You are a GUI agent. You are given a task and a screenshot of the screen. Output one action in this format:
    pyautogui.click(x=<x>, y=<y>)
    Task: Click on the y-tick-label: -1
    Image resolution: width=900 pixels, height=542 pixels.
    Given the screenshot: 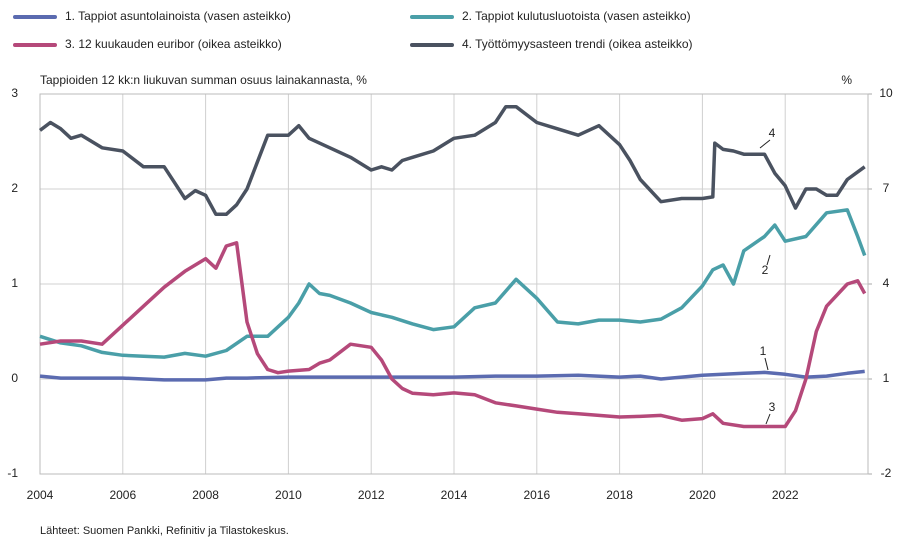 What is the action you would take?
    pyautogui.click(x=12, y=473)
    